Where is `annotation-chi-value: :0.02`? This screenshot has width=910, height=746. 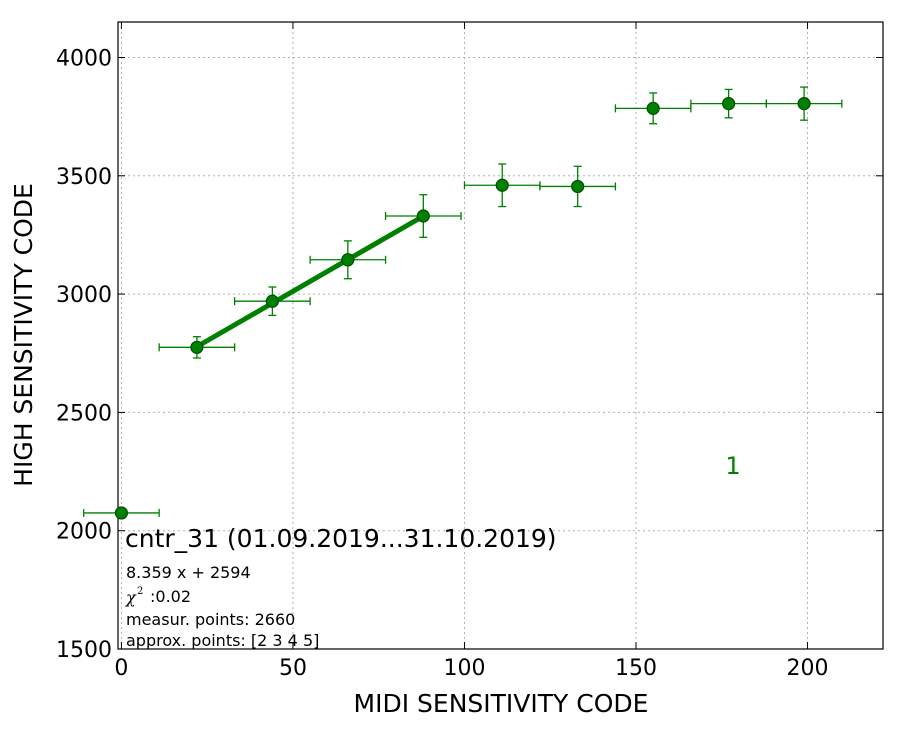 annotation-chi-value: :0.02 is located at coordinates (170, 596).